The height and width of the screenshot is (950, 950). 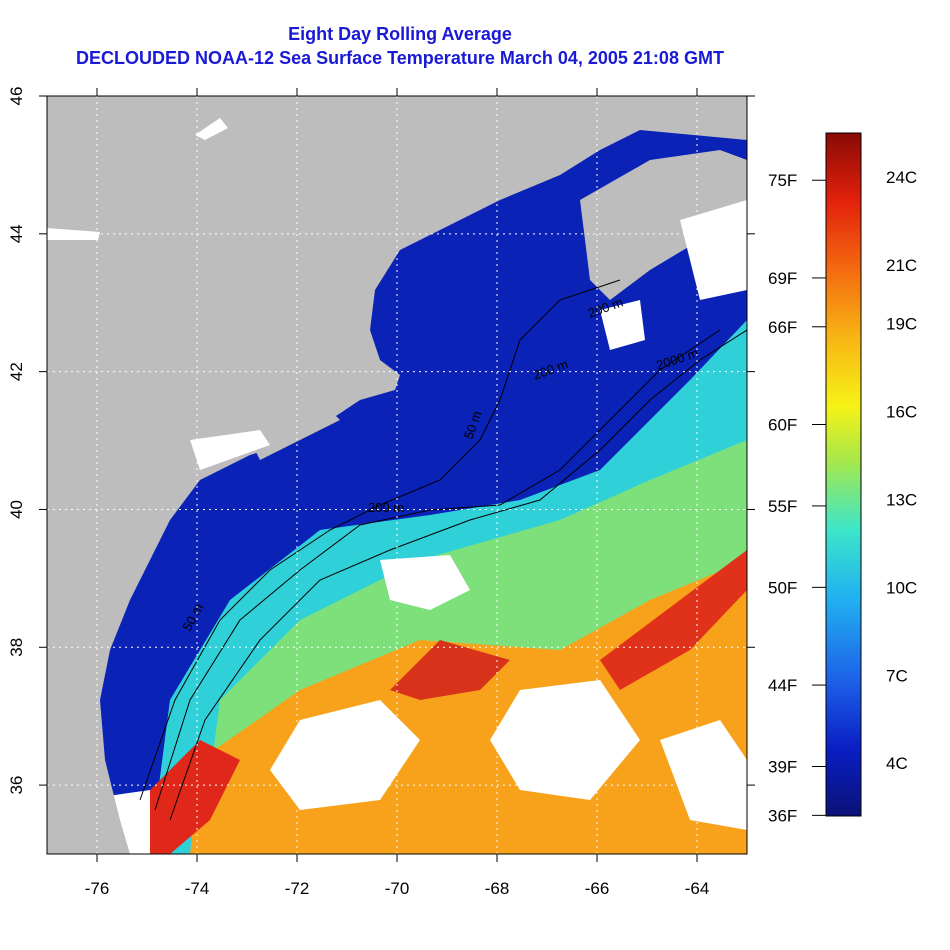 What do you see at coordinates (663, 225) in the screenshot?
I see `land-nova-scotia` at bounding box center [663, 225].